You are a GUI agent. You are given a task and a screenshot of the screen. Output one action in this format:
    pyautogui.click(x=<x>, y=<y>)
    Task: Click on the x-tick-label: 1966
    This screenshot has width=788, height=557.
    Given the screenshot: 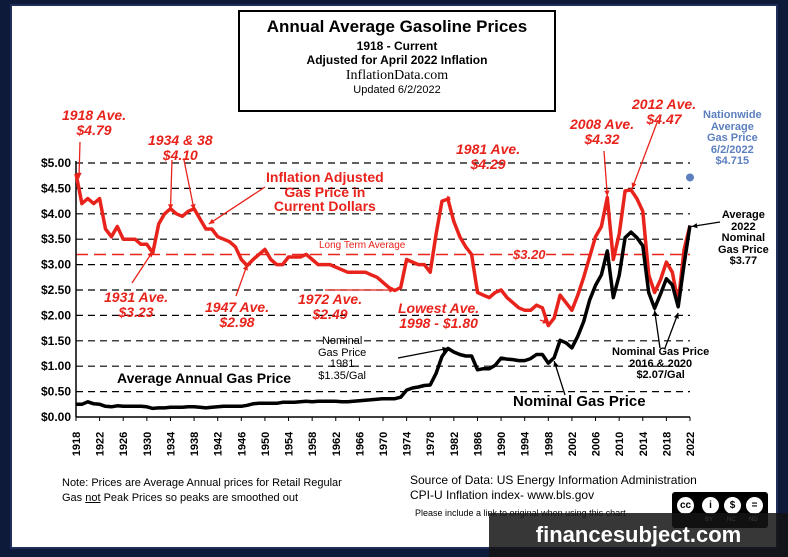 What is the action you would take?
    pyautogui.click(x=360, y=444)
    